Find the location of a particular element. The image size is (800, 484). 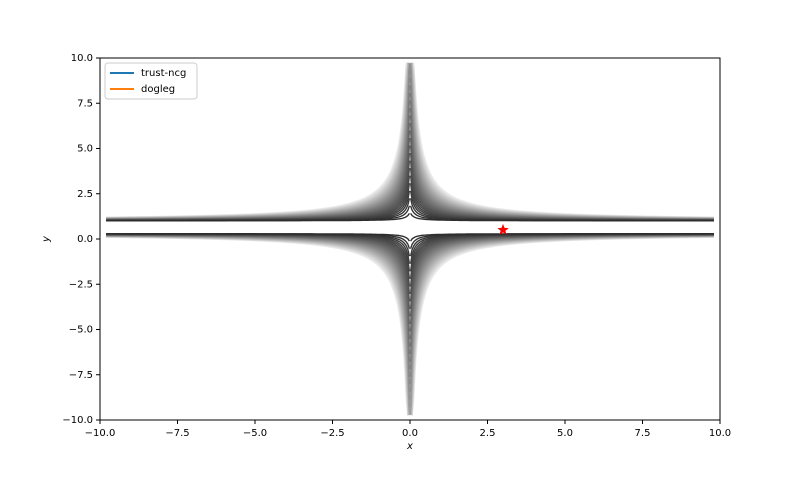

x-tick-label: 0.0 is located at coordinates (410, 433).